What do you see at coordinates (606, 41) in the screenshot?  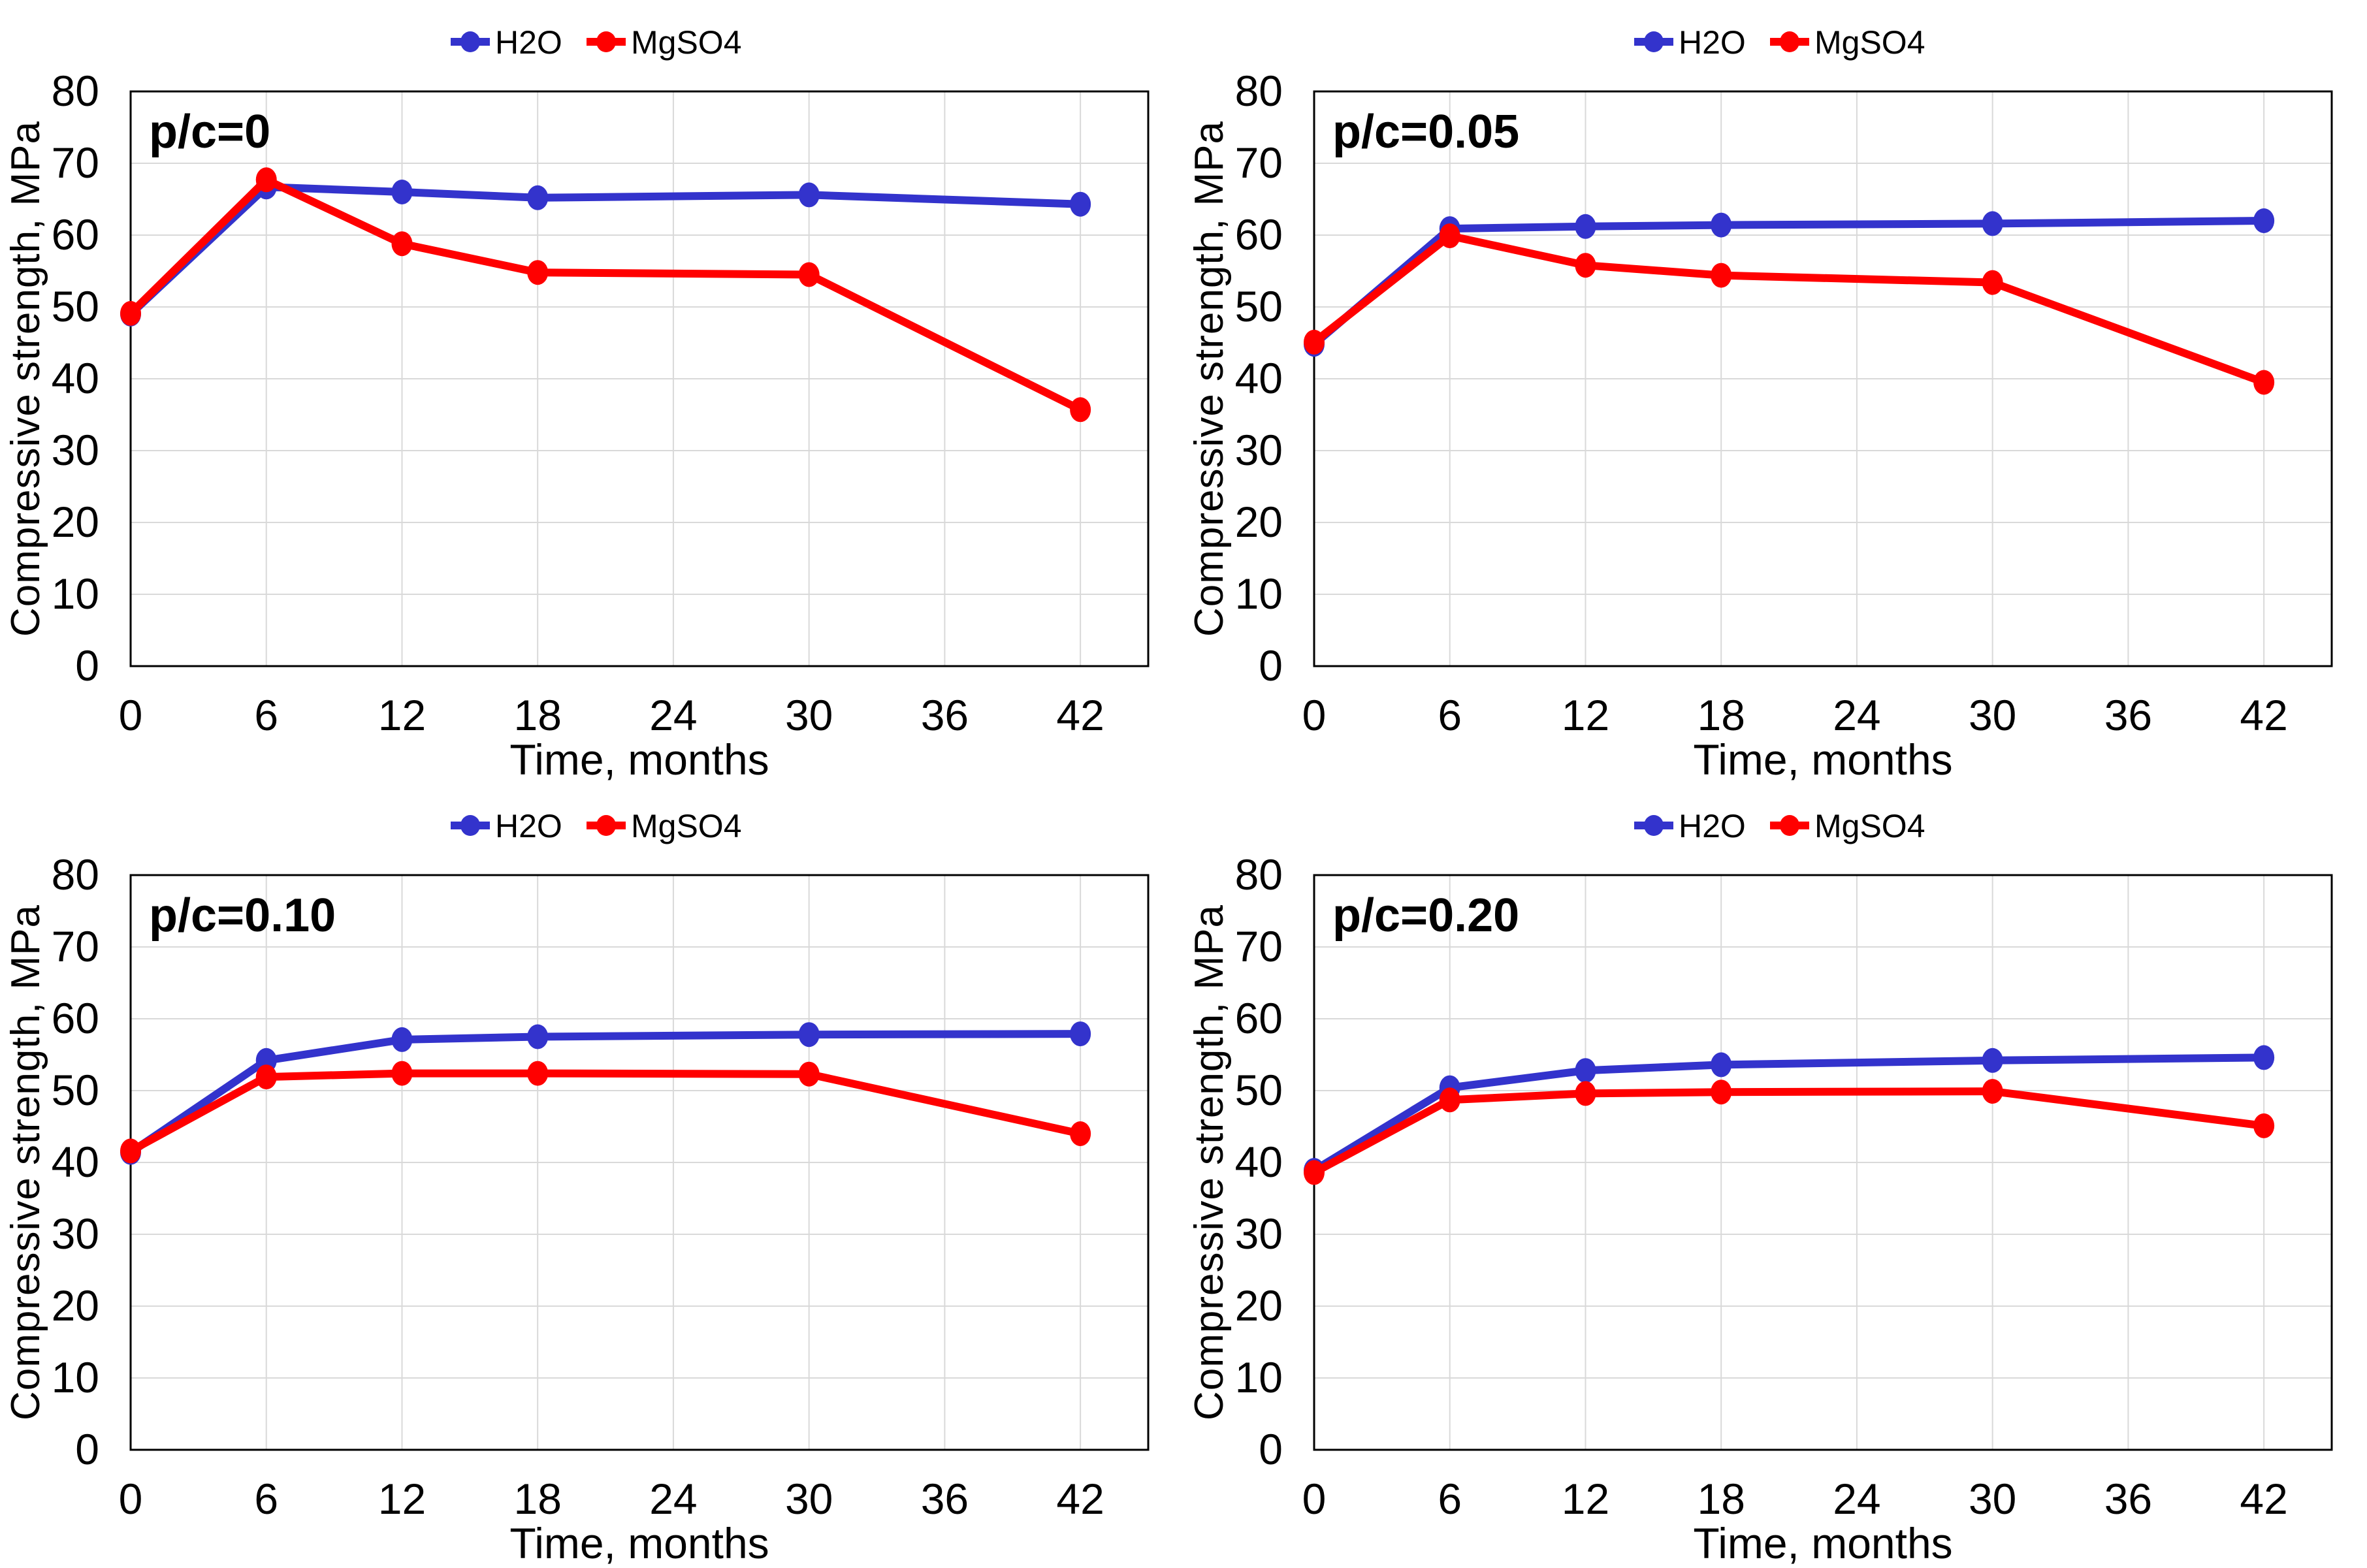 I see `mgso4-legend-marker-icon` at bounding box center [606, 41].